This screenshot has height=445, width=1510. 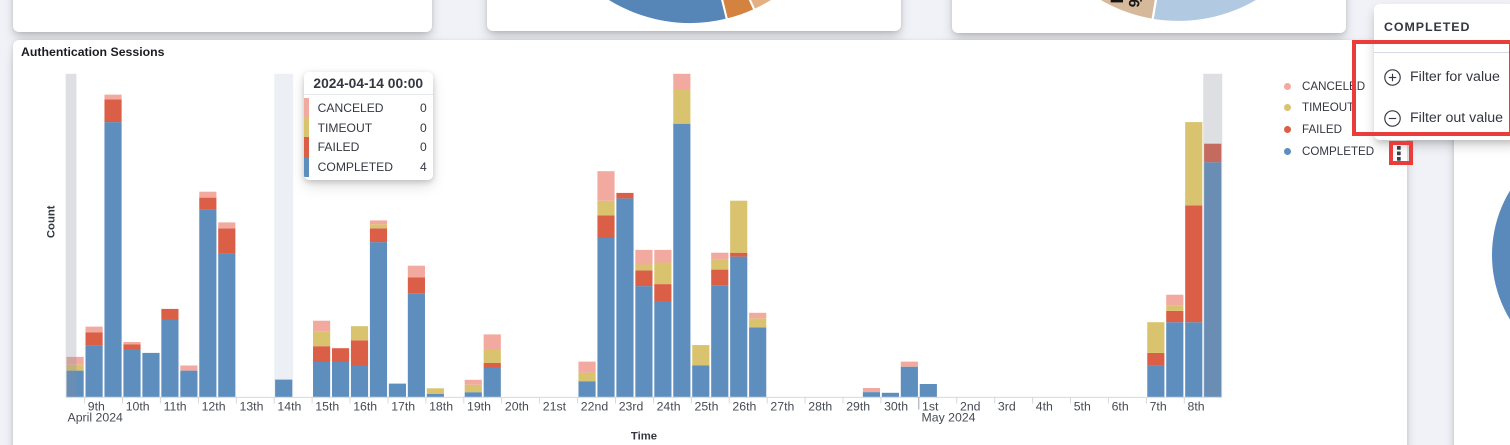 I want to click on svg-text: 6th, so click(x=1120, y=407).